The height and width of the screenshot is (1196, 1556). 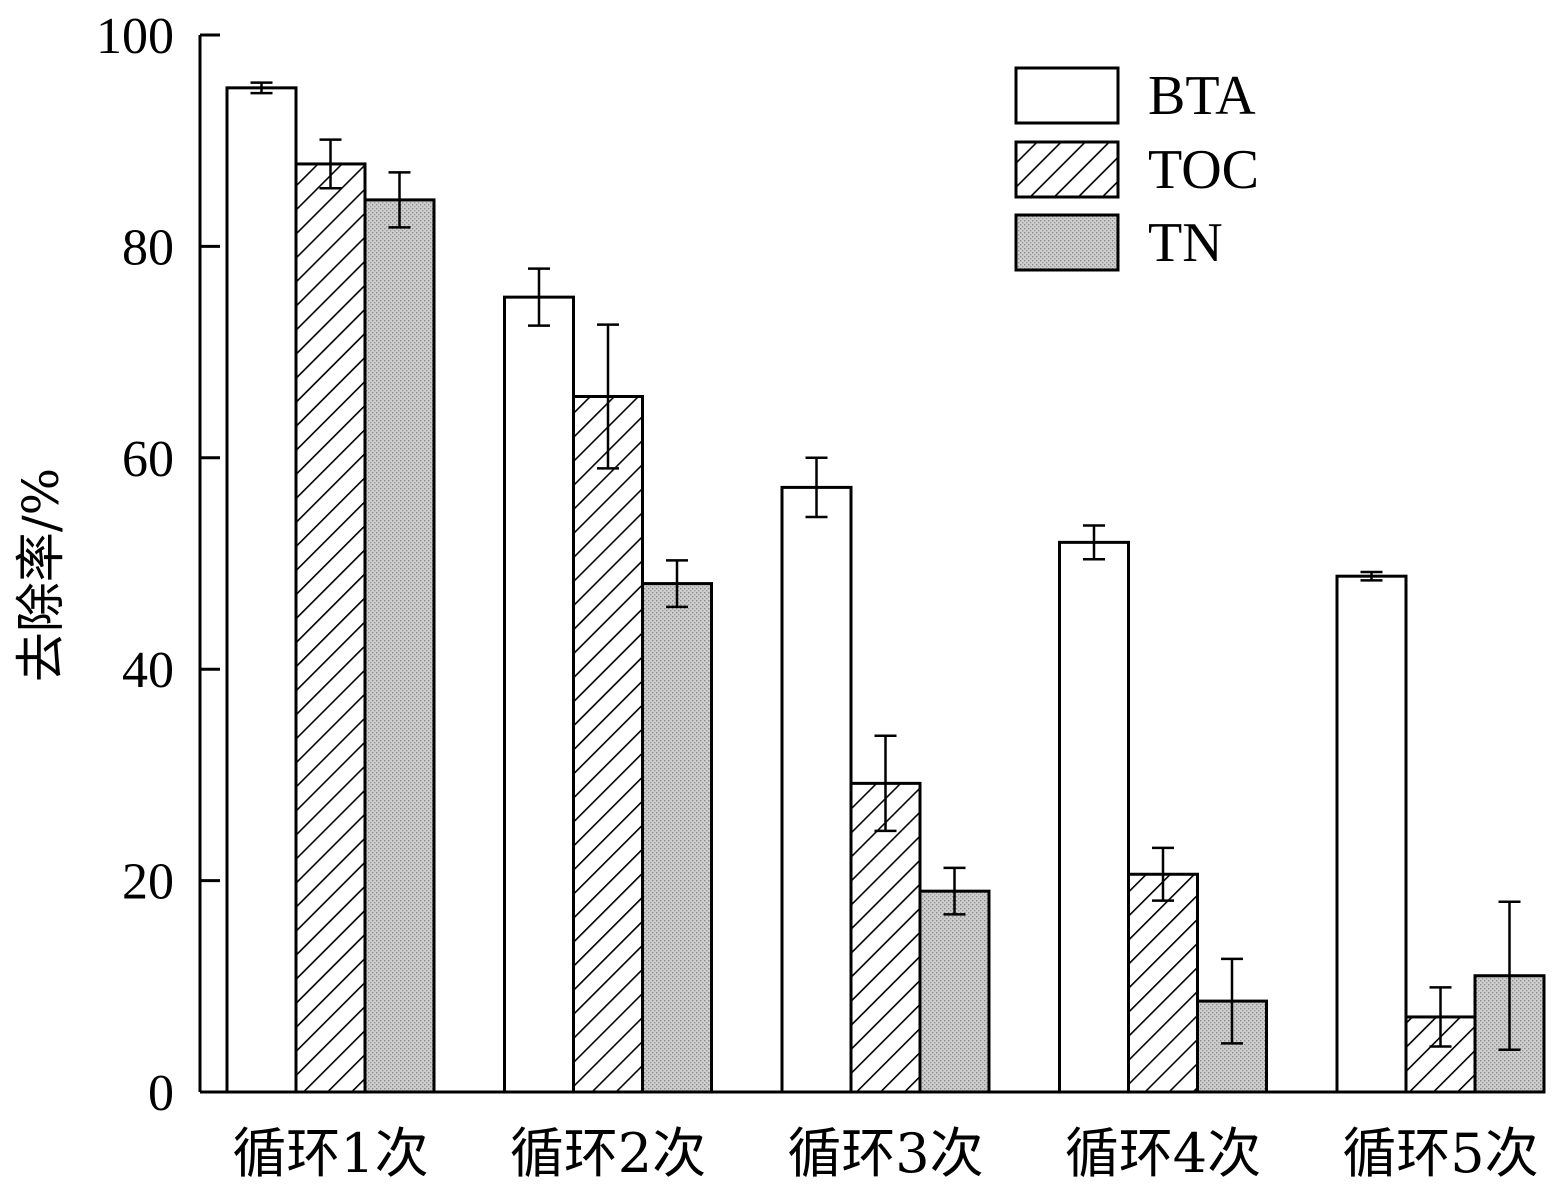 What do you see at coordinates (1203, 170) in the screenshot?
I see `legend-label-toc: TOC` at bounding box center [1203, 170].